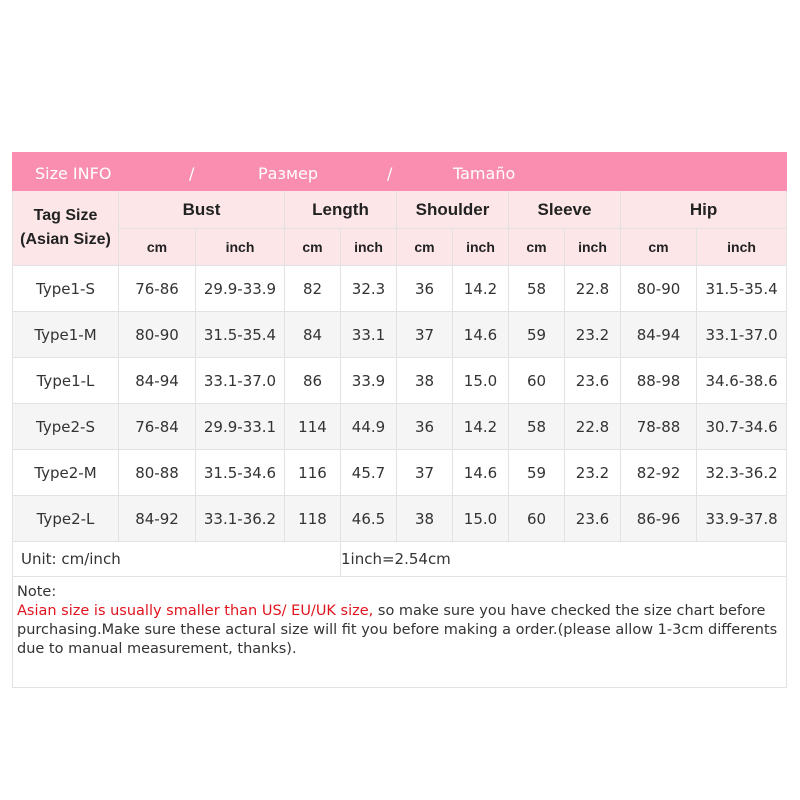  I want to click on unit-row: Unit: cm/inch 1inch=2.54cm, so click(400, 559).